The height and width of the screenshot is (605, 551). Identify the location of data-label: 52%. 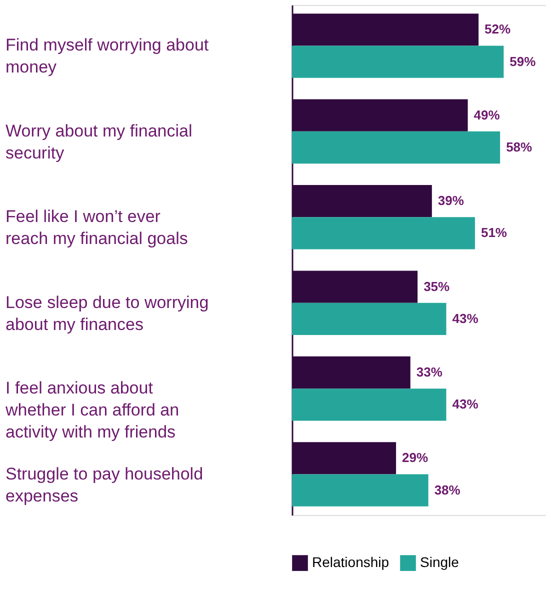
(498, 29).